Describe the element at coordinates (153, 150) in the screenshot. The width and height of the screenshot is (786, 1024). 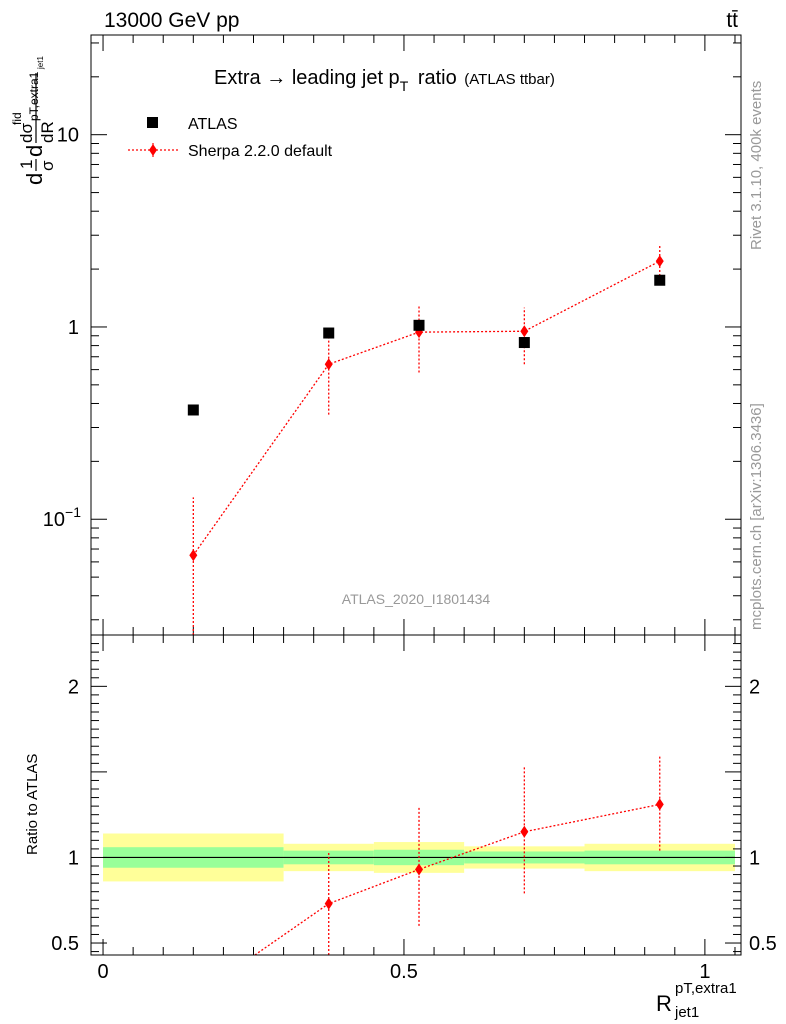
I see `legend-marker-sherpa` at that location.